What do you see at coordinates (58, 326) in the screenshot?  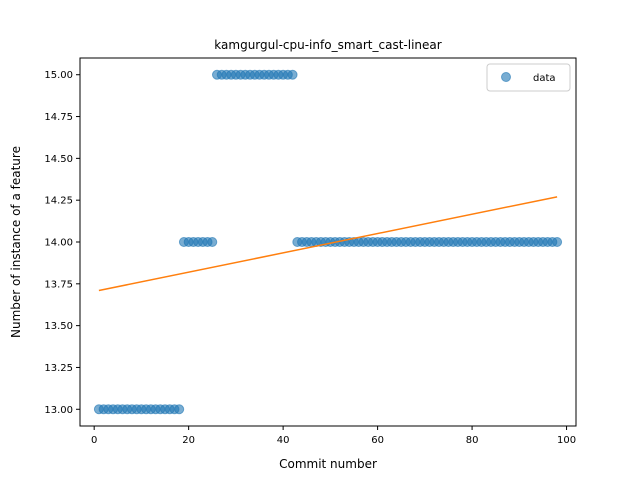 I see `y-tick-label: 13.50` at bounding box center [58, 326].